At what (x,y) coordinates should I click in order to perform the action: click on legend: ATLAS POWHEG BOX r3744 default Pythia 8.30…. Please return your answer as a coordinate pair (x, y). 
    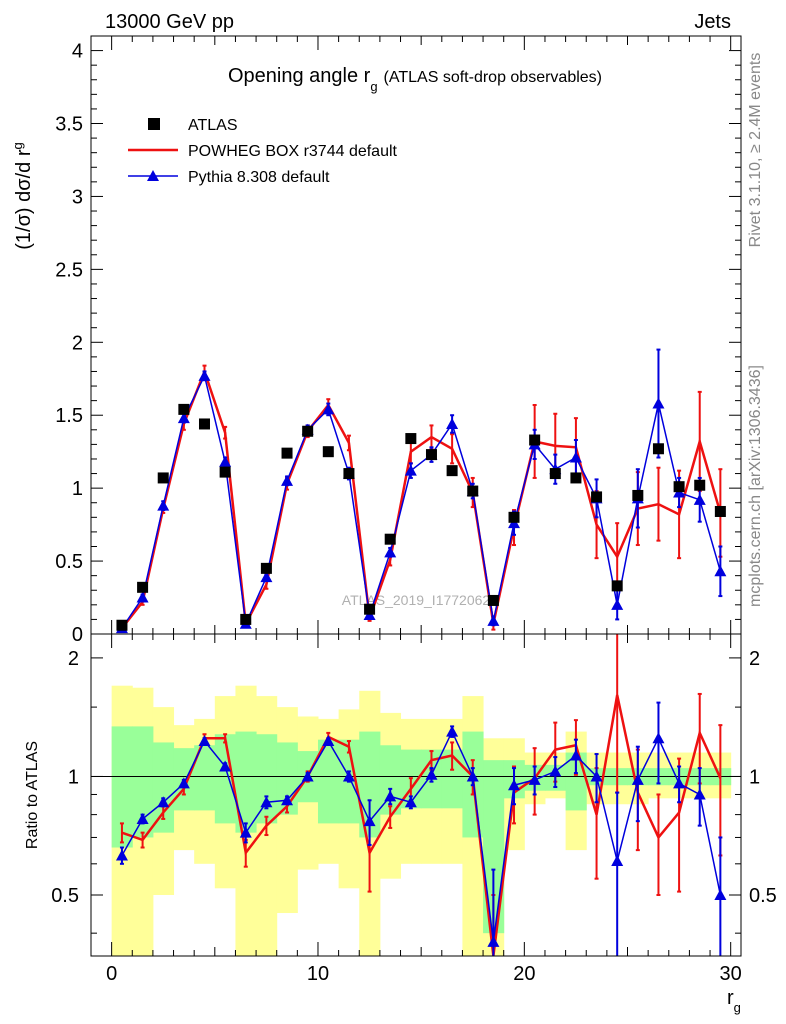
    Looking at the image, I should click on (263, 151).